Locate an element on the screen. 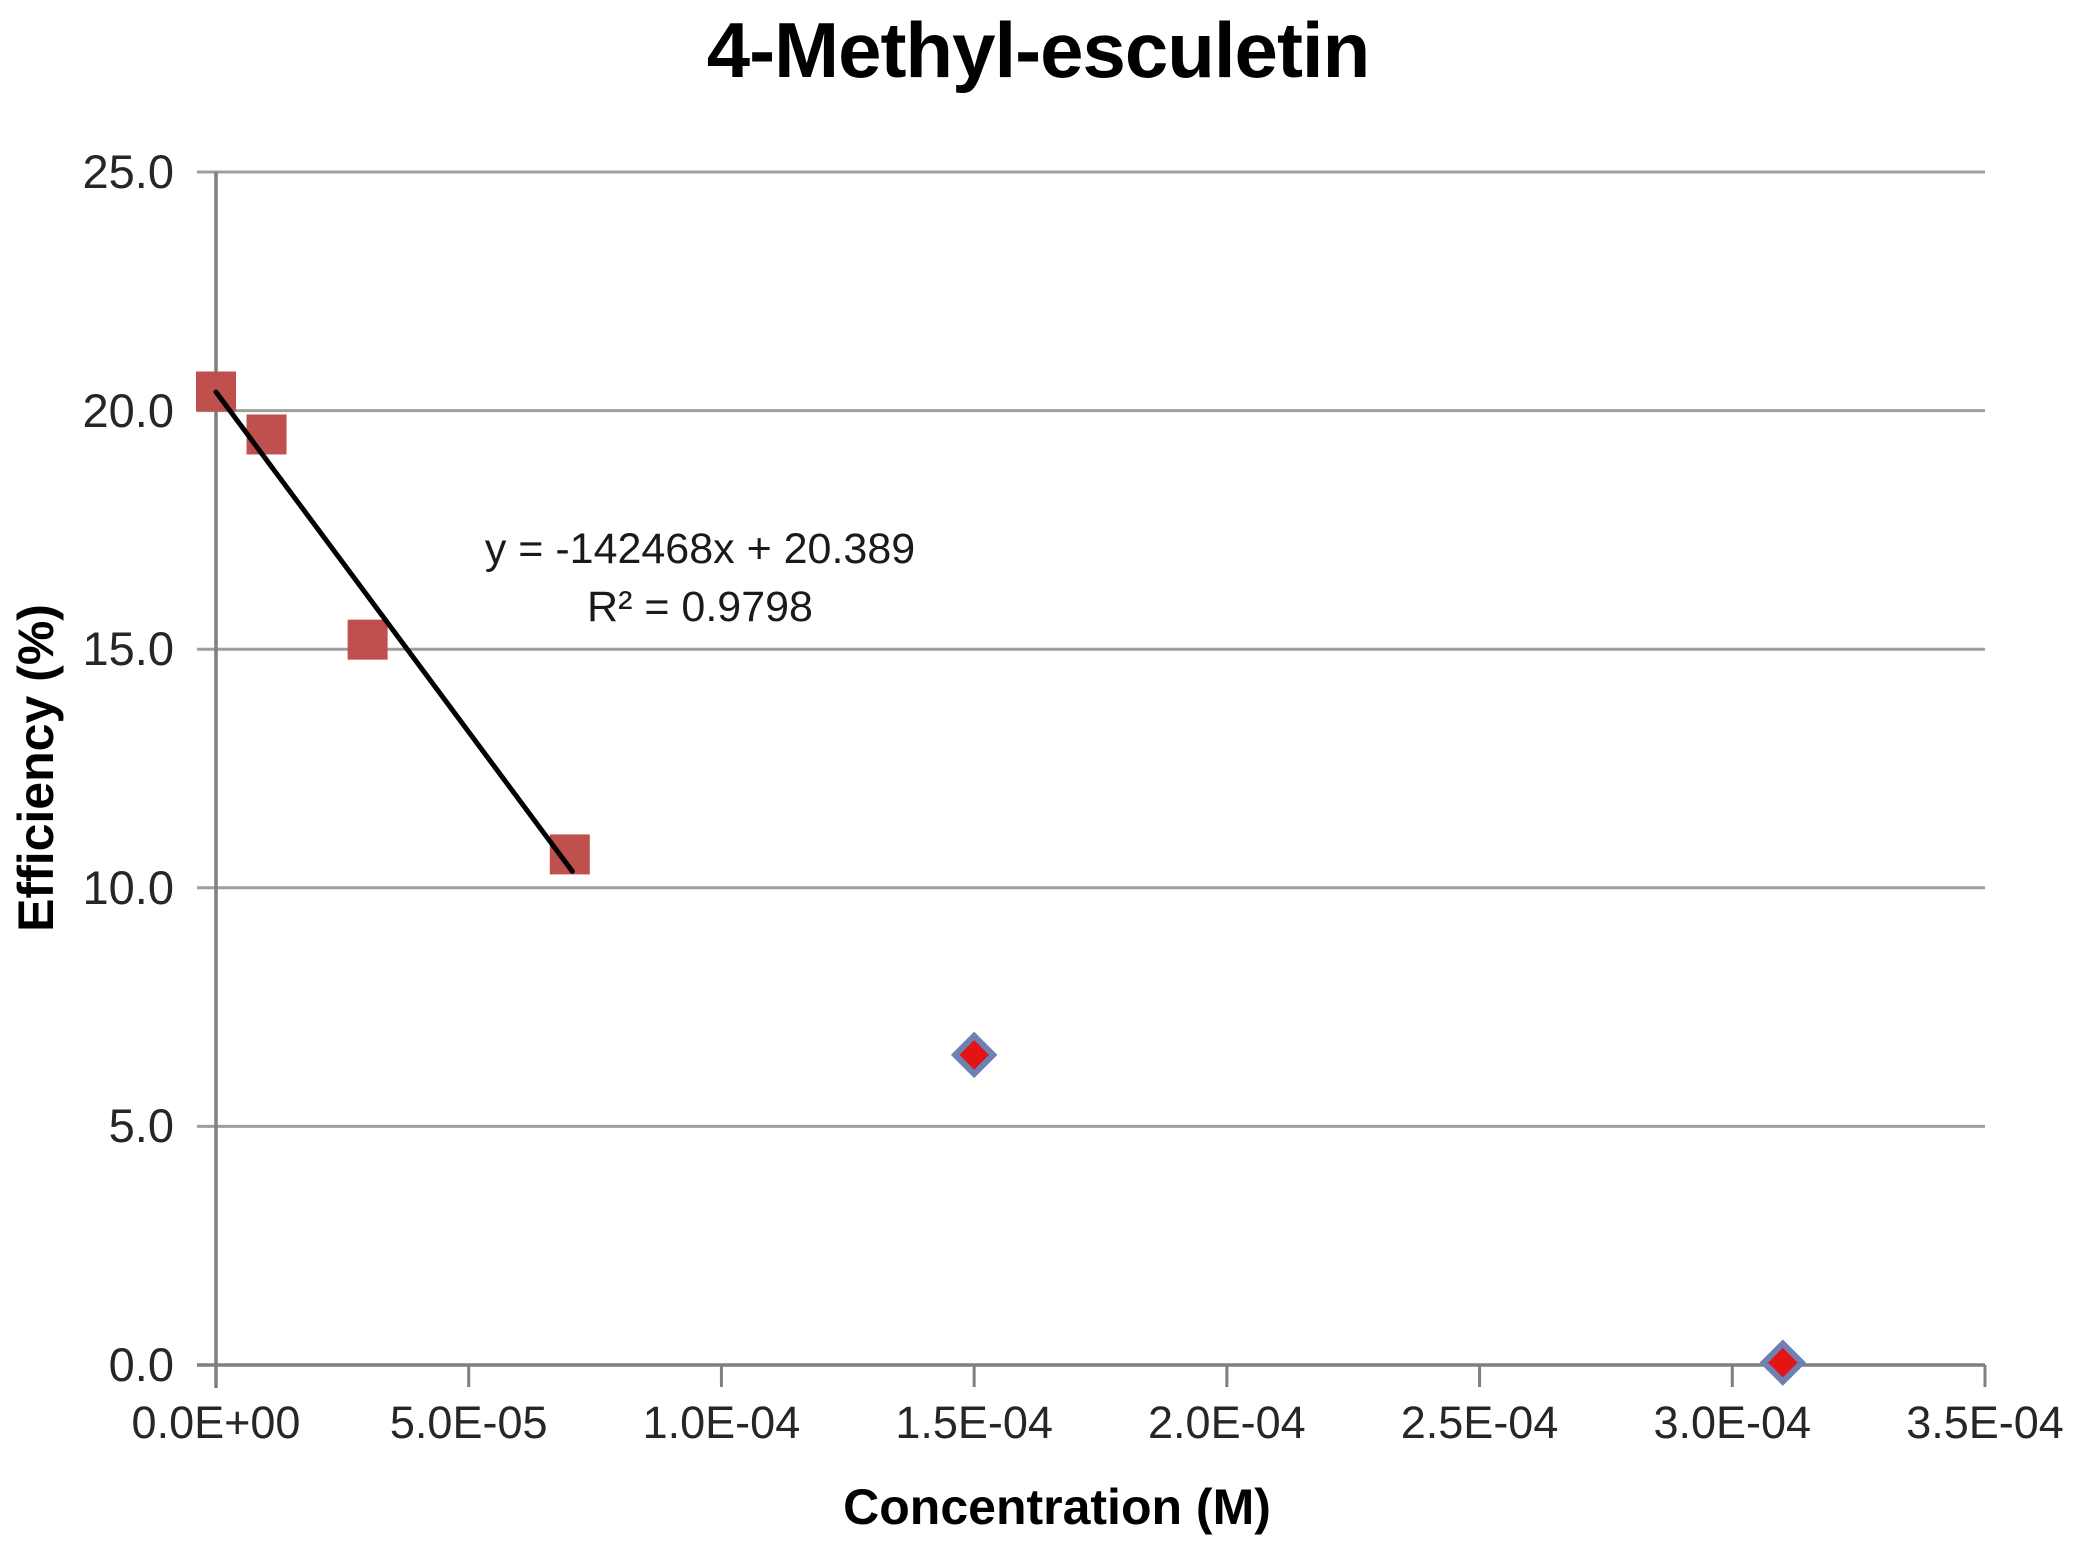 Image resolution: width=2076 pixels, height=1549 pixels. y-tick-label: 15.0 is located at coordinates (128, 649).